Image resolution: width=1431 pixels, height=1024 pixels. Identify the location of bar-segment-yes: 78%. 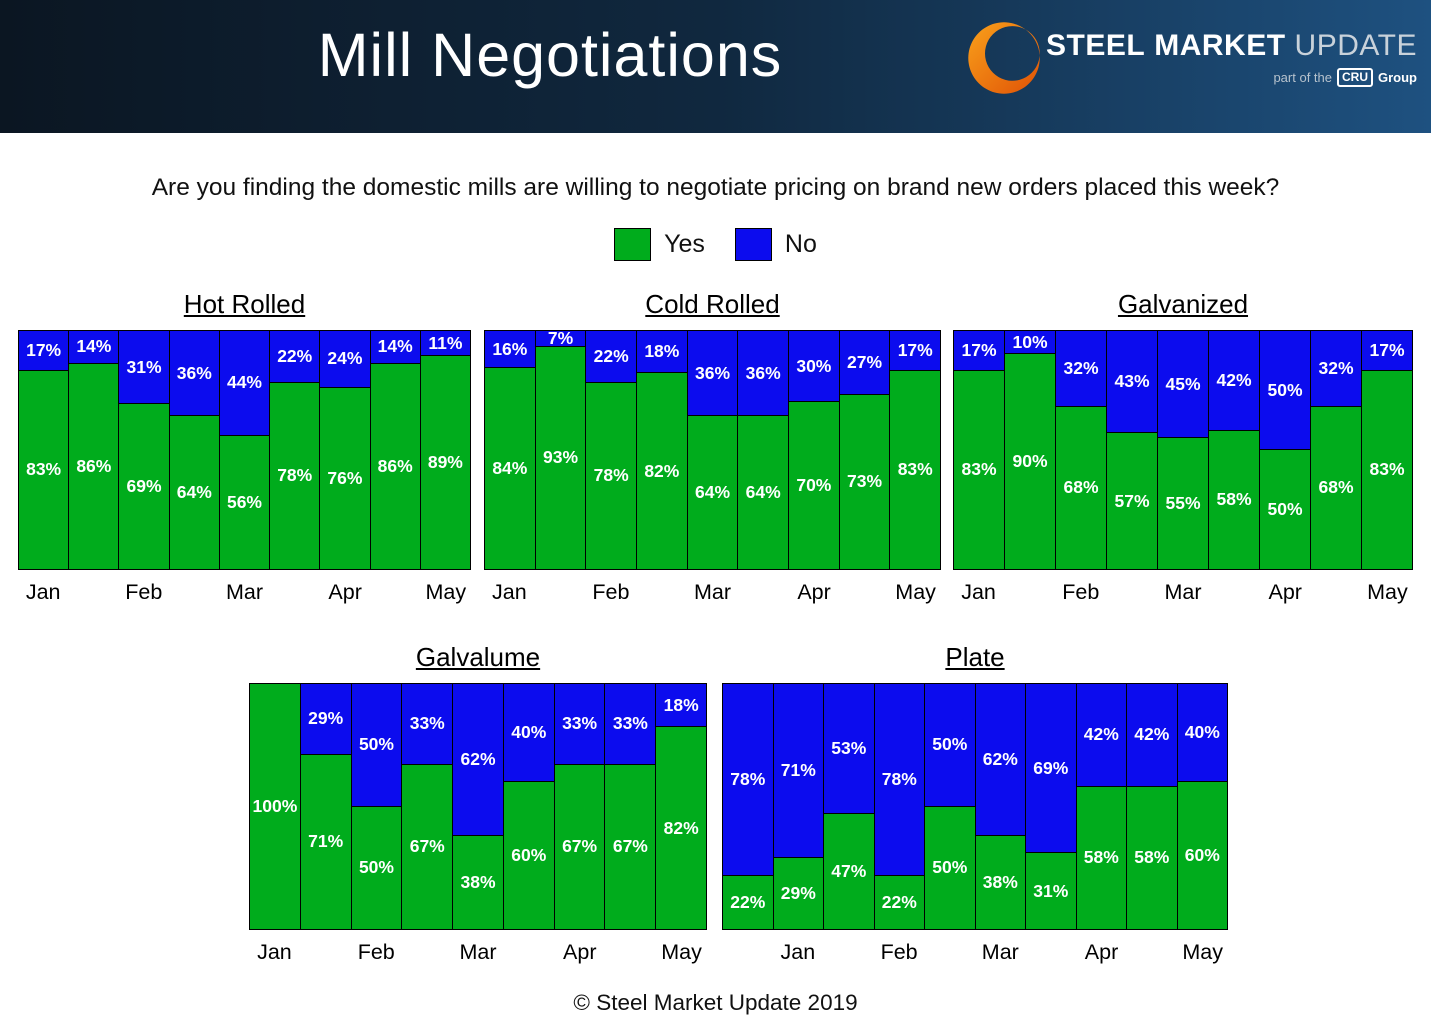
(611, 476).